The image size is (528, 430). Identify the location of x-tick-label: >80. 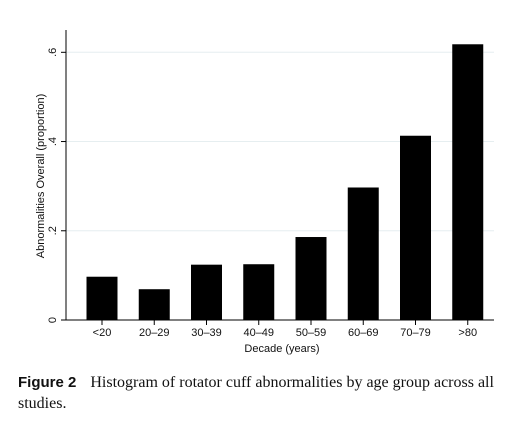
(467, 333).